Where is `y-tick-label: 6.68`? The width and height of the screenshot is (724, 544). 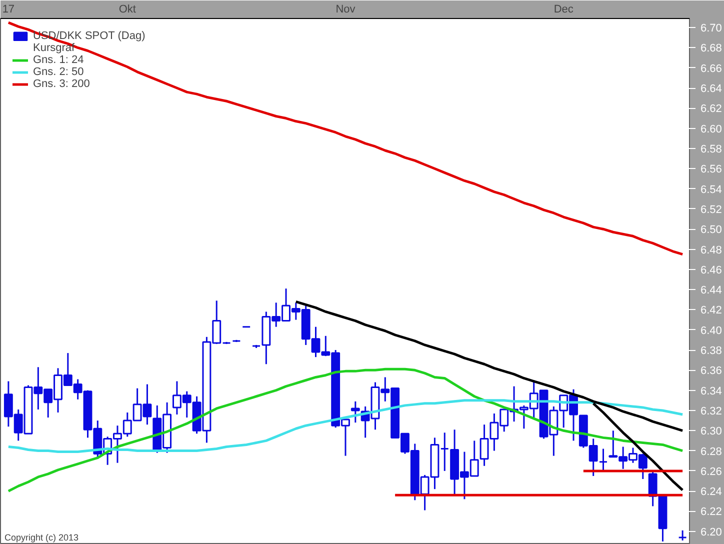
y-tick-label: 6.68 is located at coordinates (711, 48).